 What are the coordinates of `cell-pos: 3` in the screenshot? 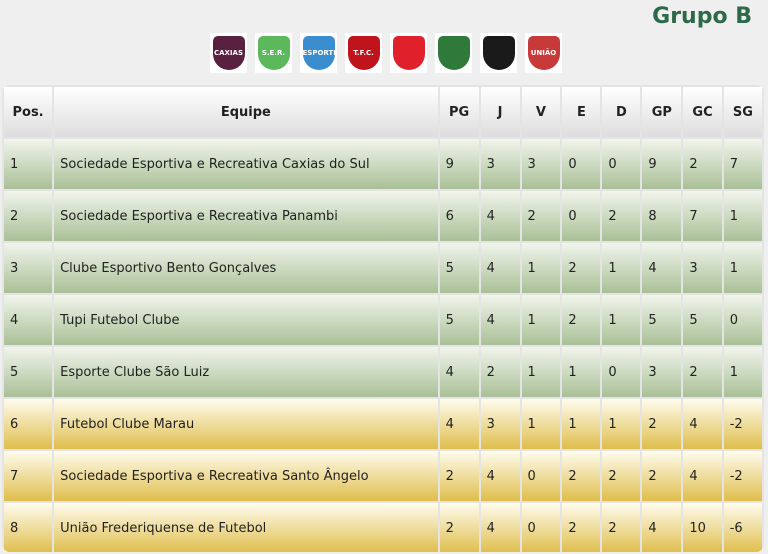 It's located at (28, 268).